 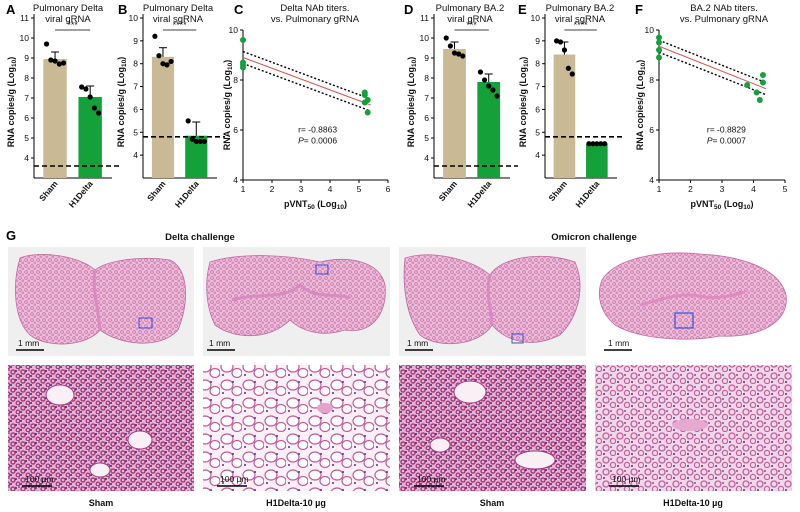 What do you see at coordinates (522, 9) in the screenshot?
I see `panel-letter-e: E` at bounding box center [522, 9].